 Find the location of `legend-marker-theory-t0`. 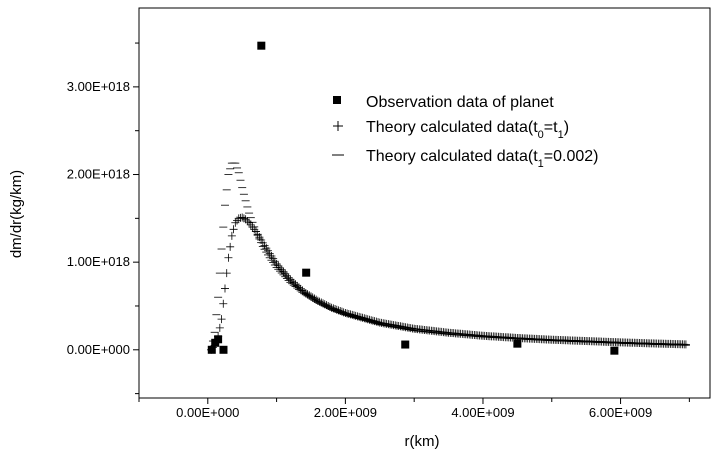

legend-marker-theory-t0 is located at coordinates (338, 126).